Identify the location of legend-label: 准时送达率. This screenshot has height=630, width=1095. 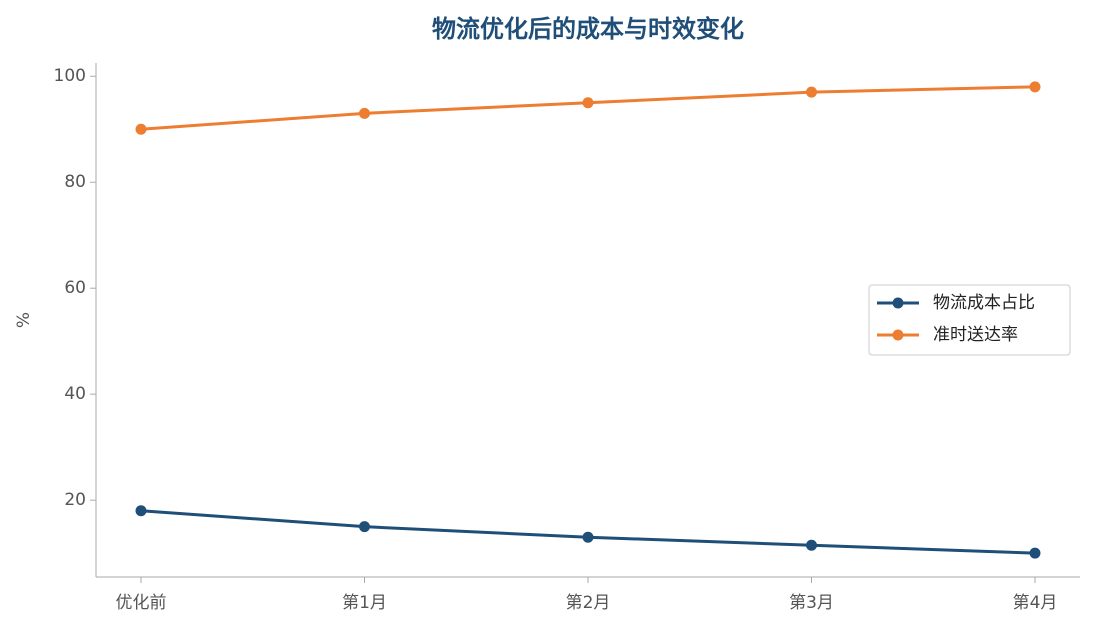
(975, 335).